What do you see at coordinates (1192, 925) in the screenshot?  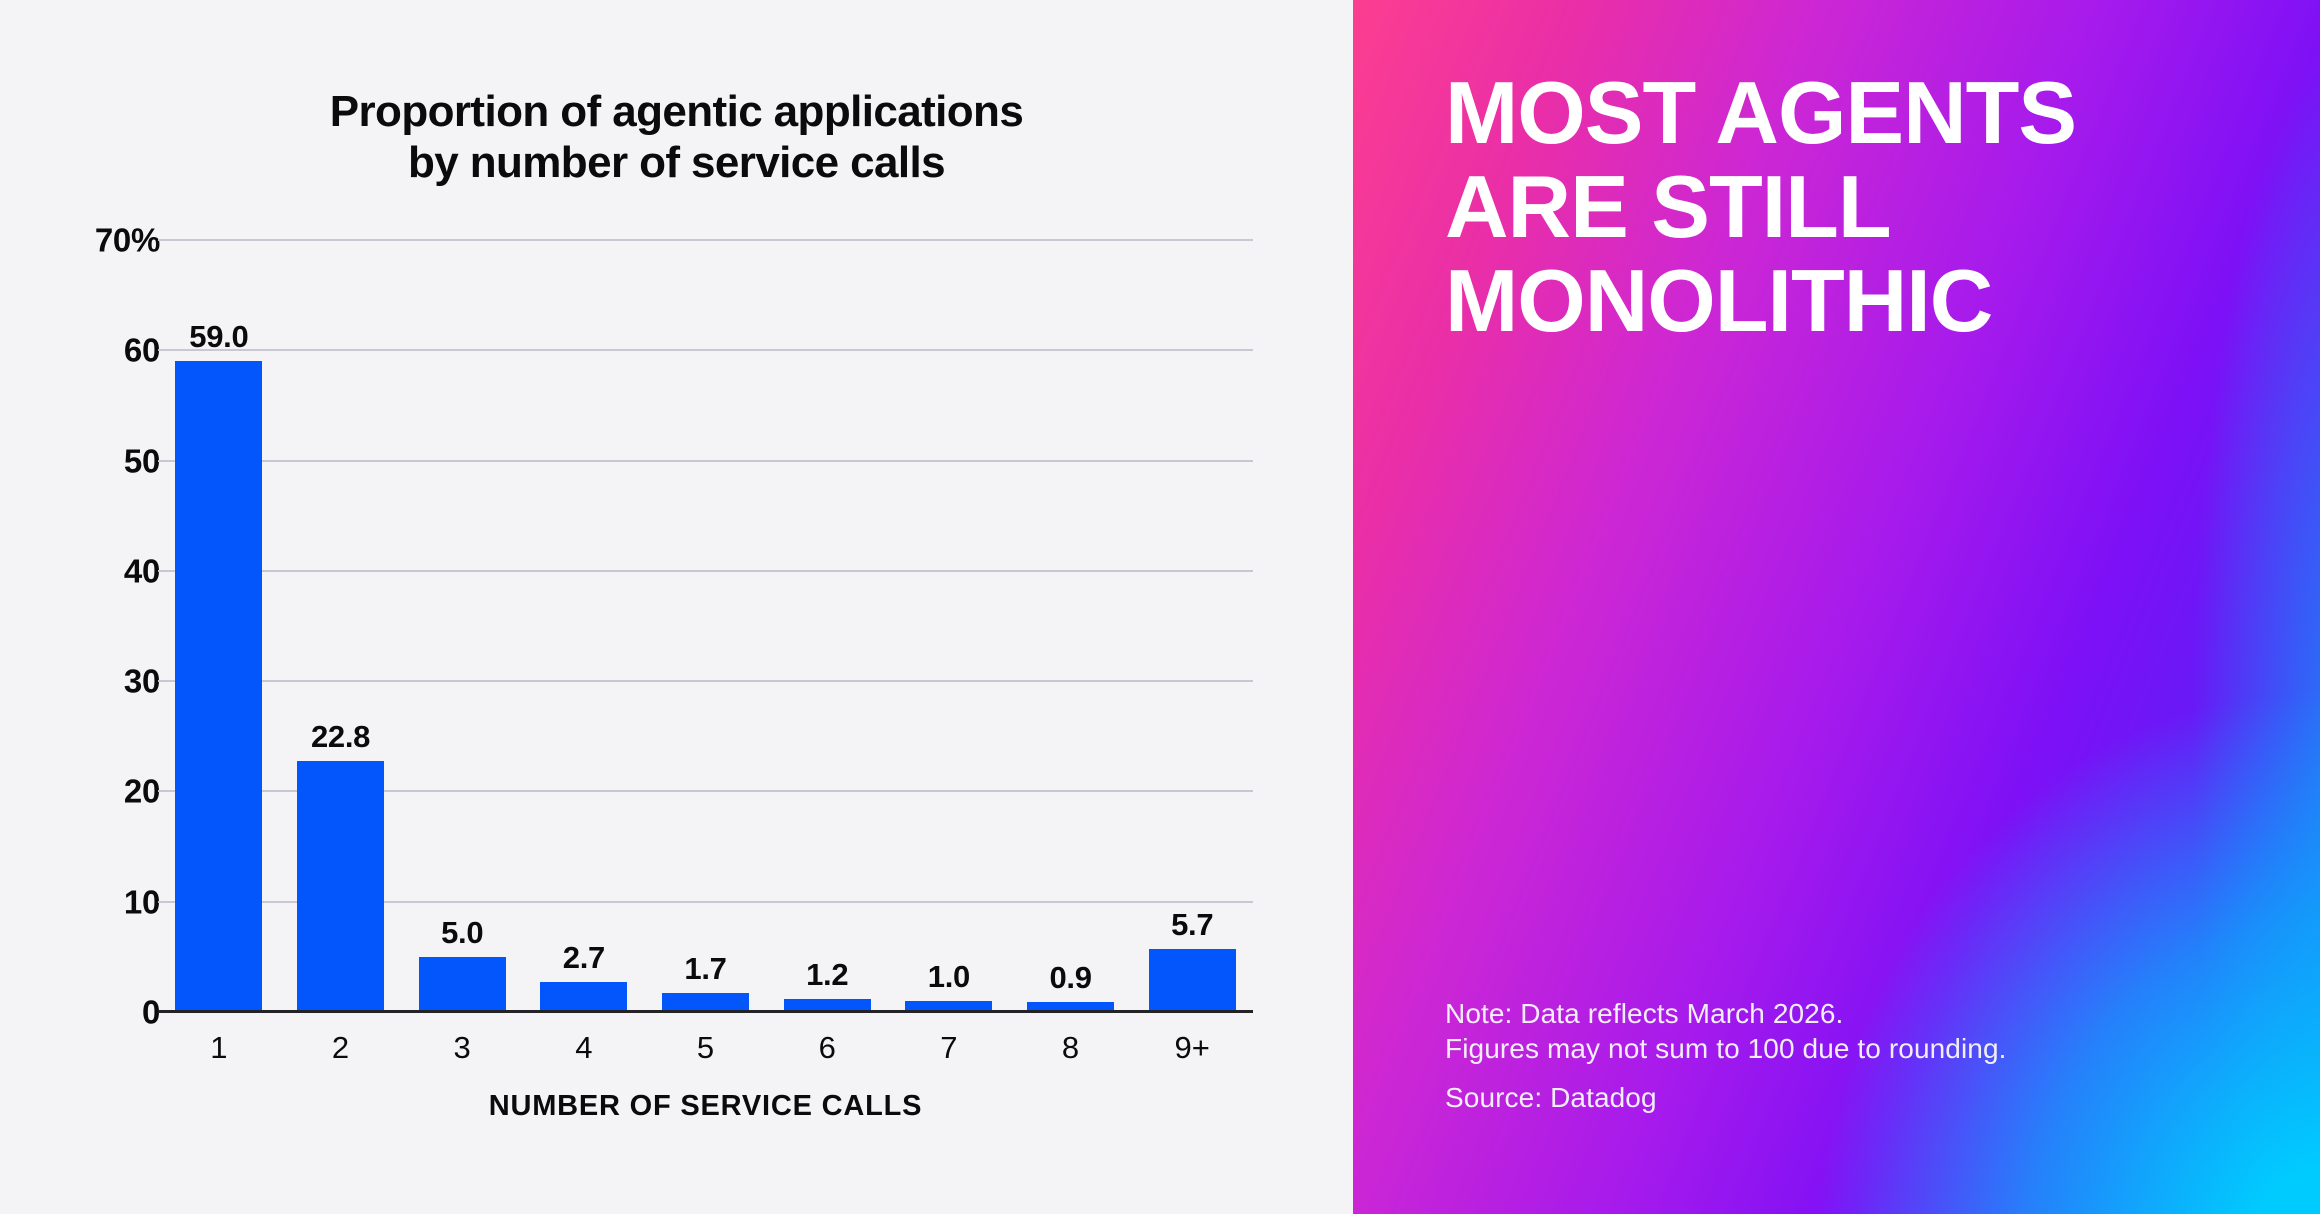 I see `bar-value-label: 5.7` at bounding box center [1192, 925].